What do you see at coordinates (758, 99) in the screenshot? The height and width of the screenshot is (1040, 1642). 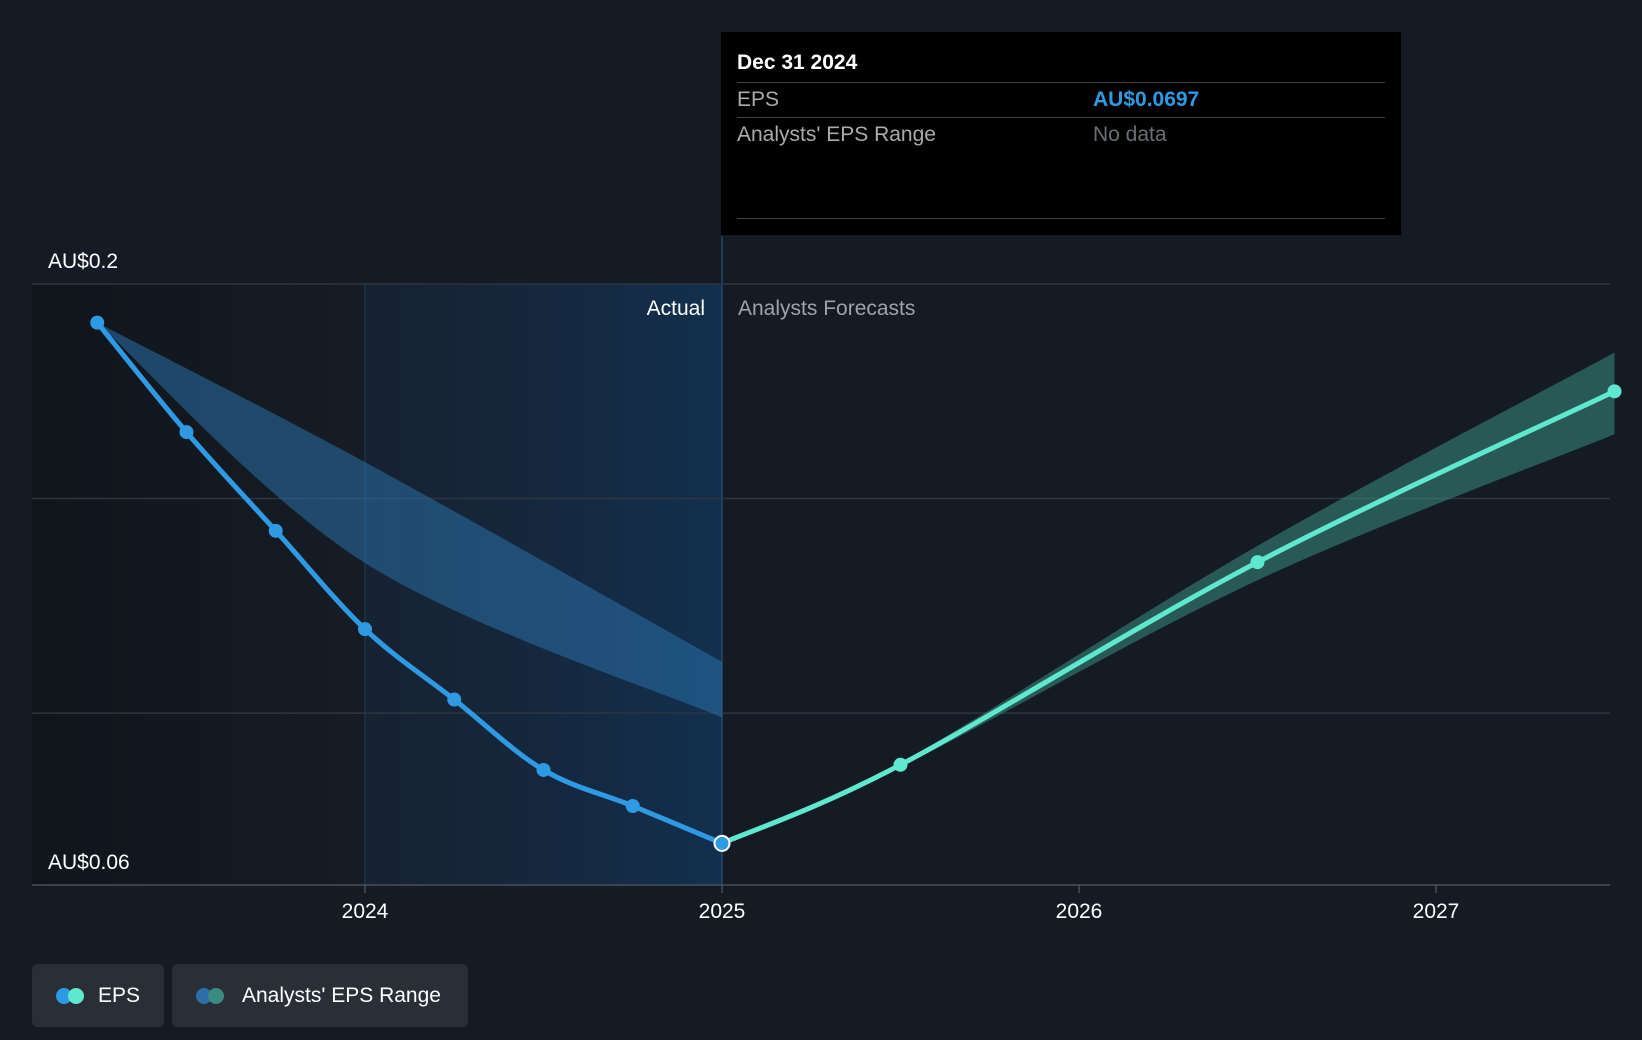 I see `tooltip-eps-label: EPS` at bounding box center [758, 99].